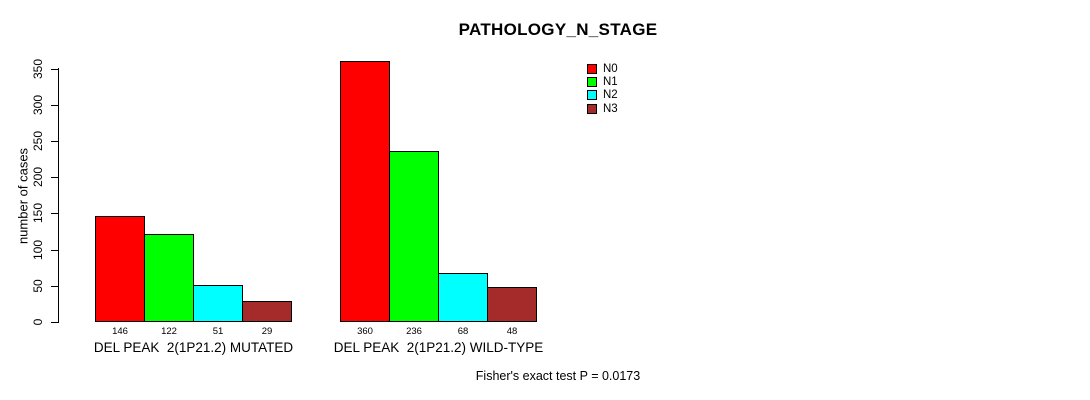 The image size is (1090, 400). I want to click on chart-title: PATHOLOGY_N_STAGE, so click(558, 29).